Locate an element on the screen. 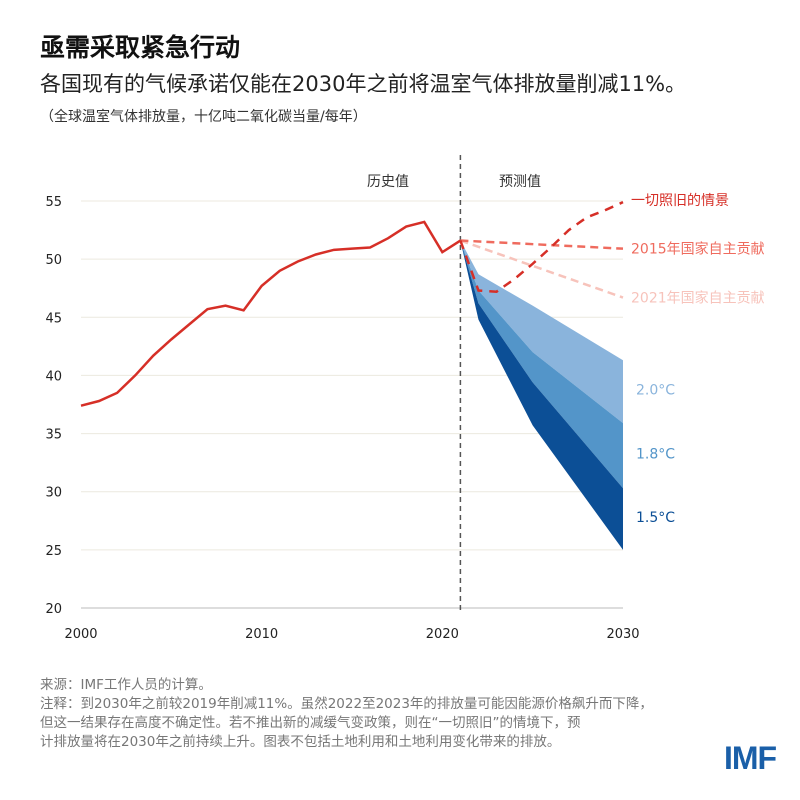 This screenshot has height=800, width=800. y-tick-label: 20 is located at coordinates (53, 609).